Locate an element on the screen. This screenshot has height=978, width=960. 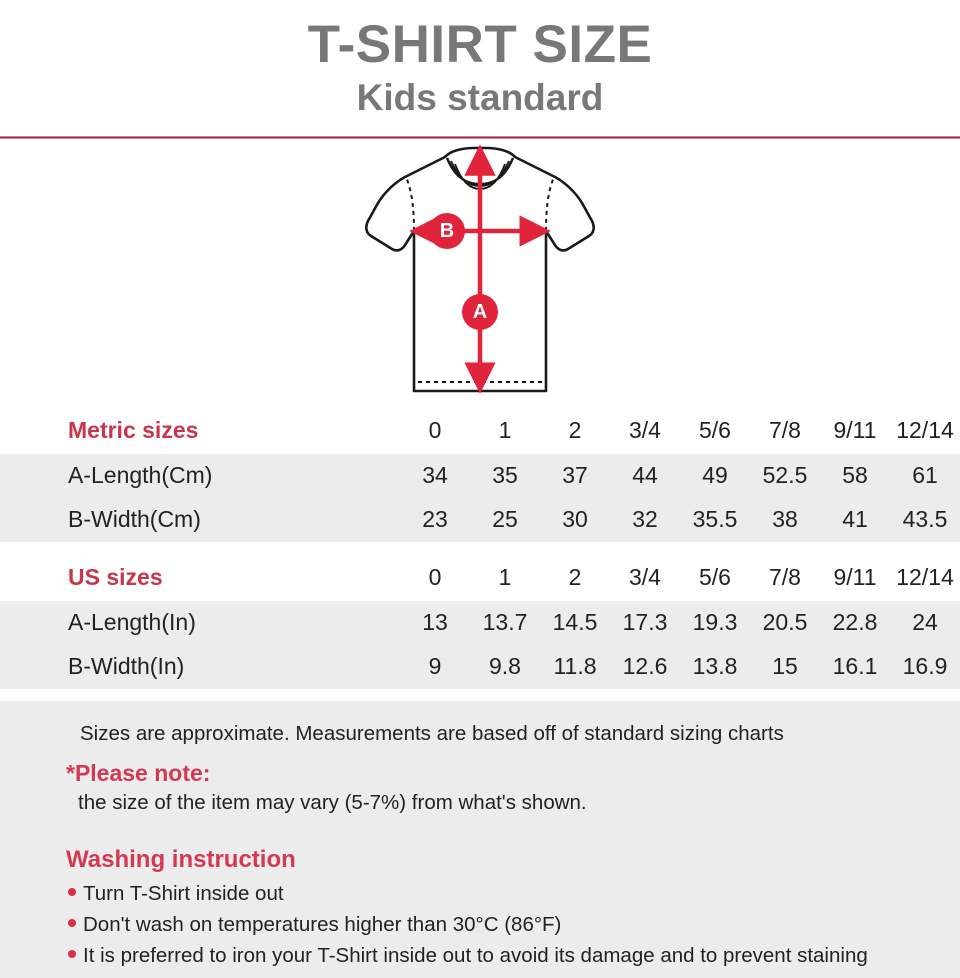
value-cell: 58 is located at coordinates (855, 475).